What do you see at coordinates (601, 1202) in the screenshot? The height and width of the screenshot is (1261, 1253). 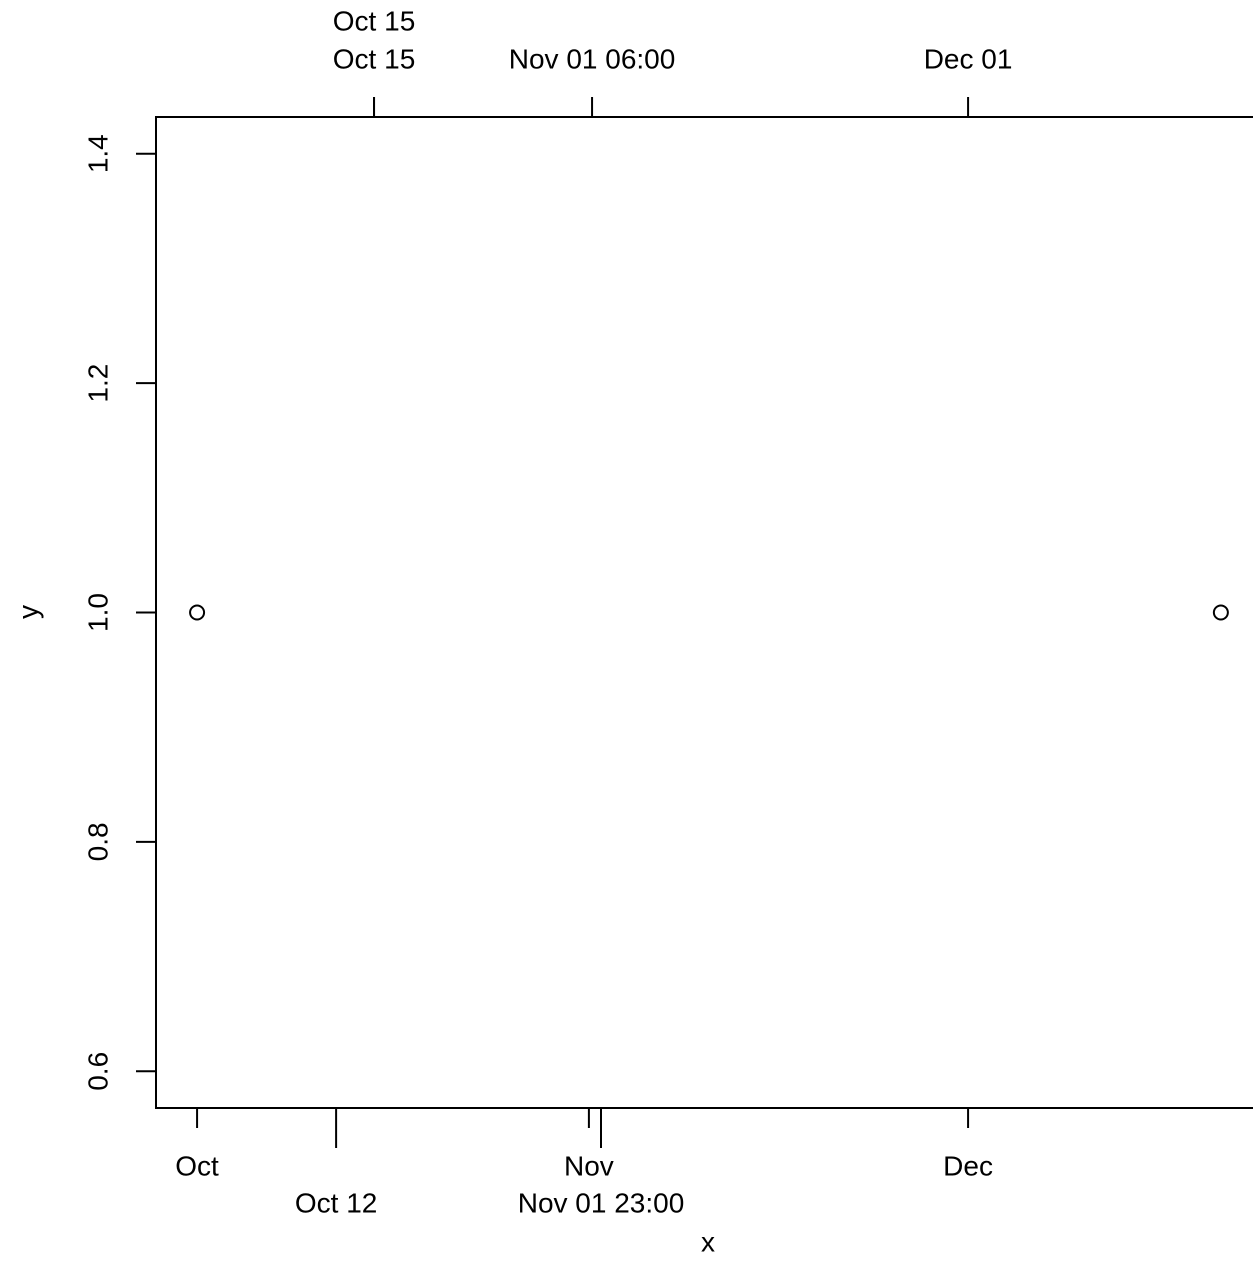 I see `x-tick-label: Nov 01 23:00` at bounding box center [601, 1202].